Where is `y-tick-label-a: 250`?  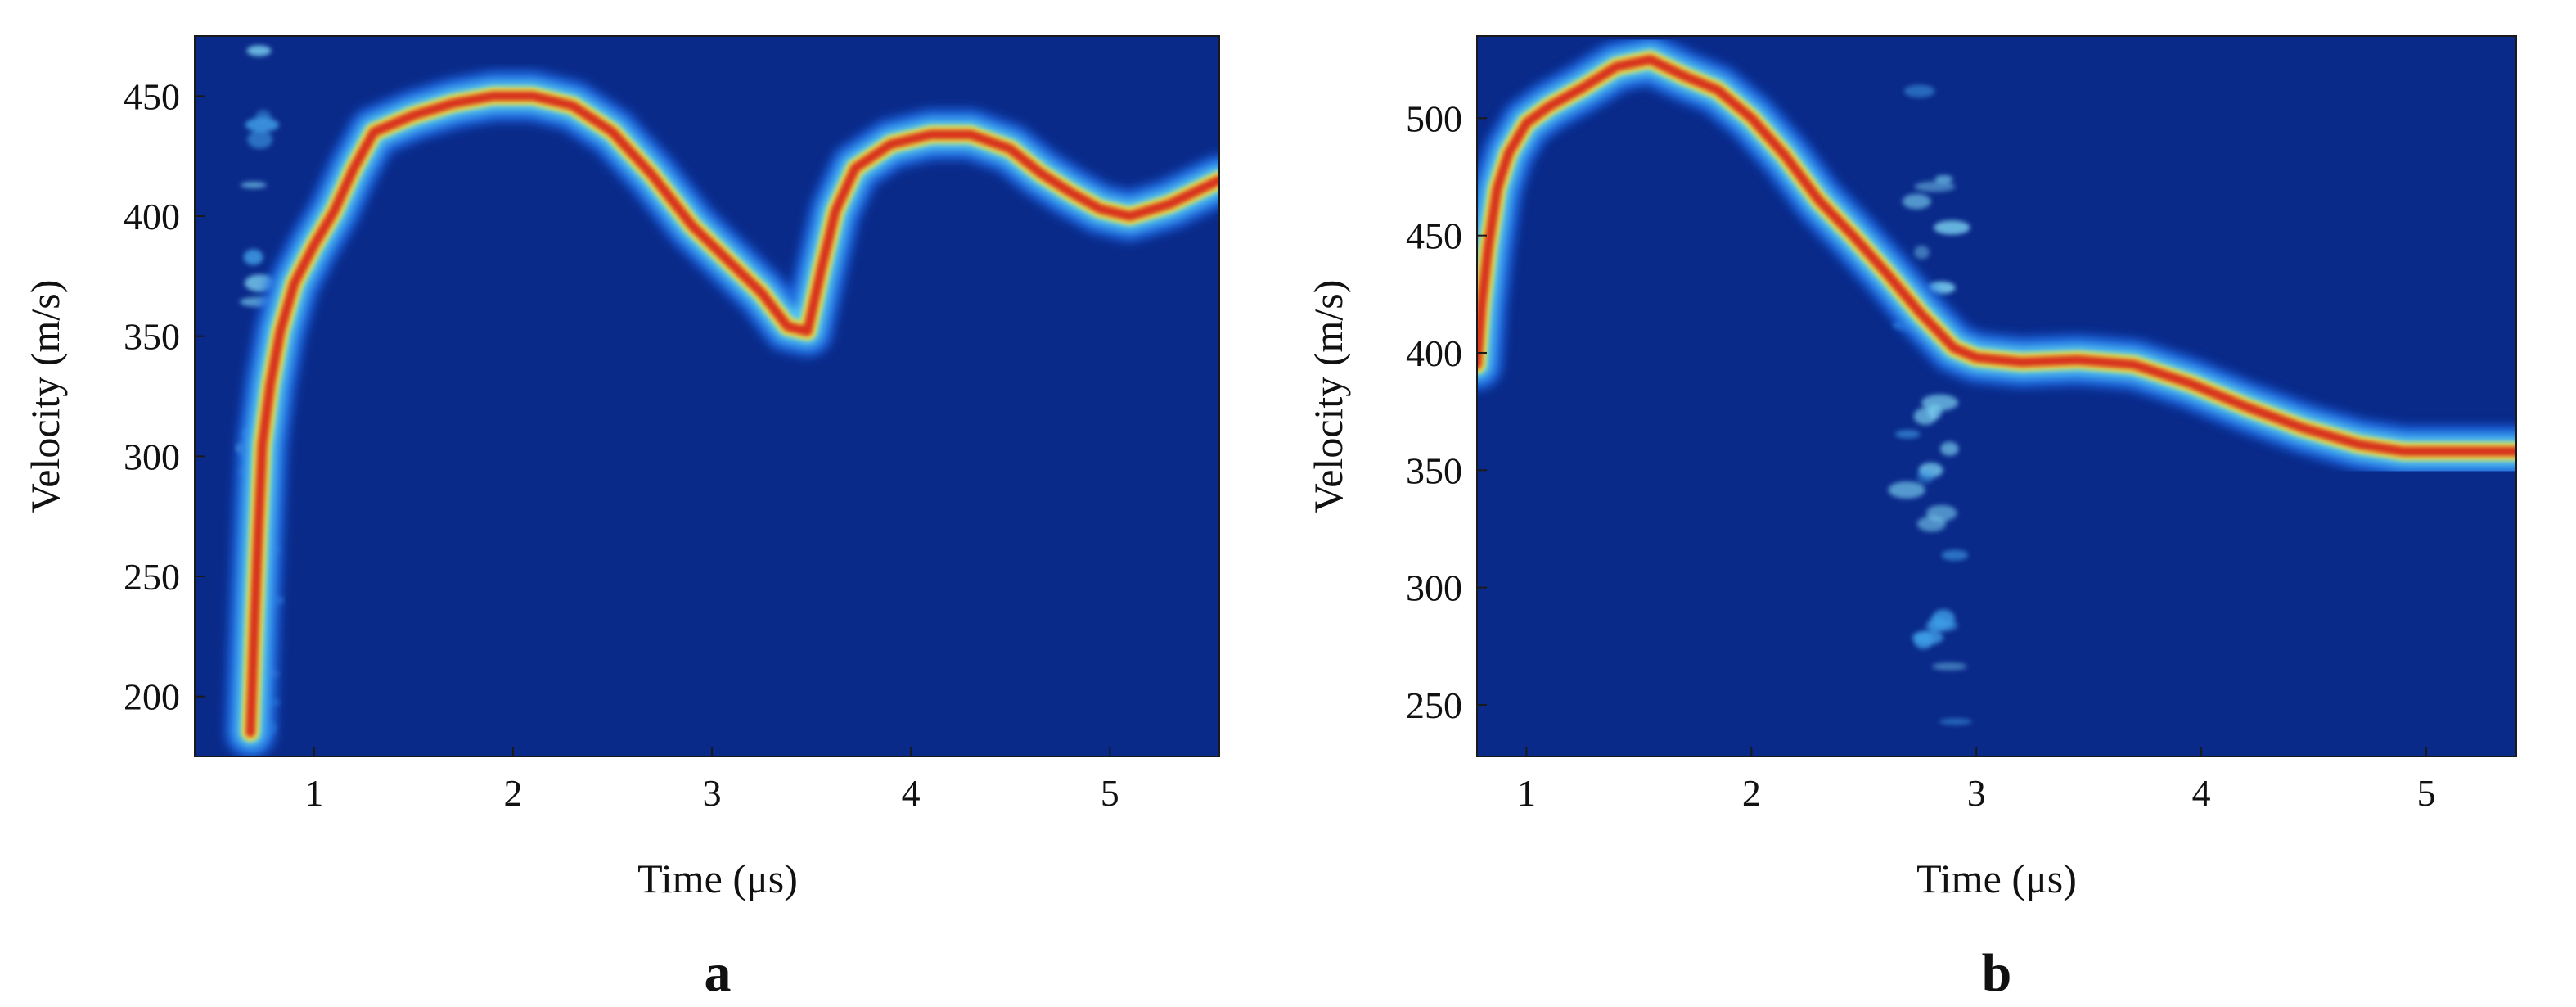
y-tick-label-a: 250 is located at coordinates (152, 577).